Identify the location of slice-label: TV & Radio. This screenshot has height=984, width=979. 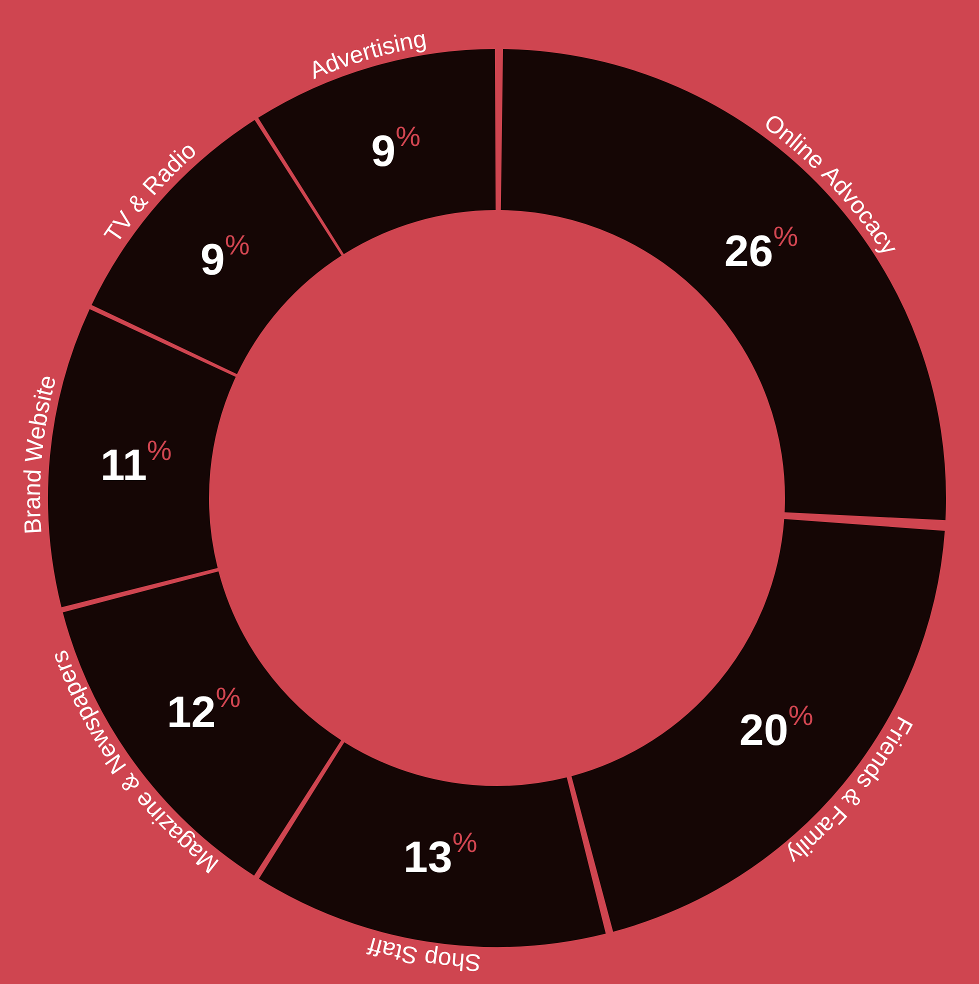
(150, 192).